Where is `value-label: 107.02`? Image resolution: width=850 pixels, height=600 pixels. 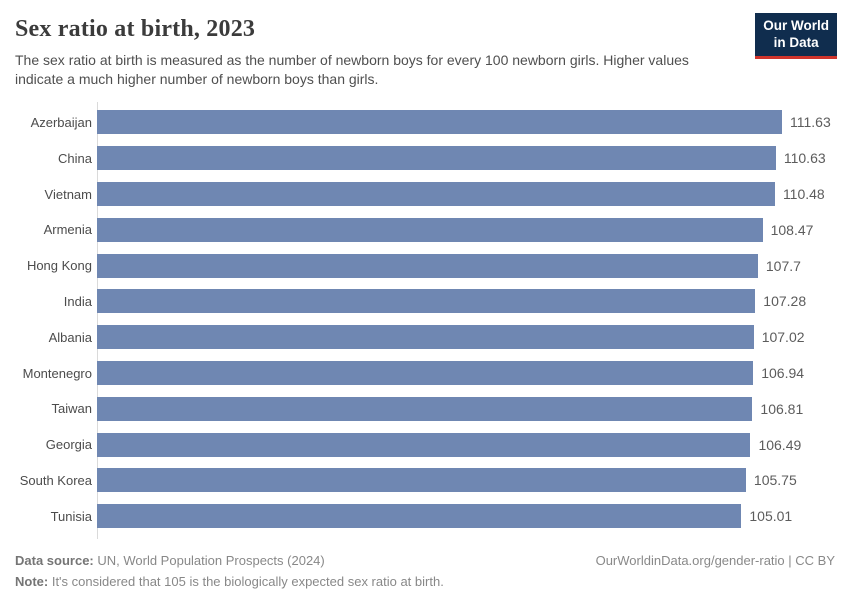 value-label: 107.02 is located at coordinates (783, 337).